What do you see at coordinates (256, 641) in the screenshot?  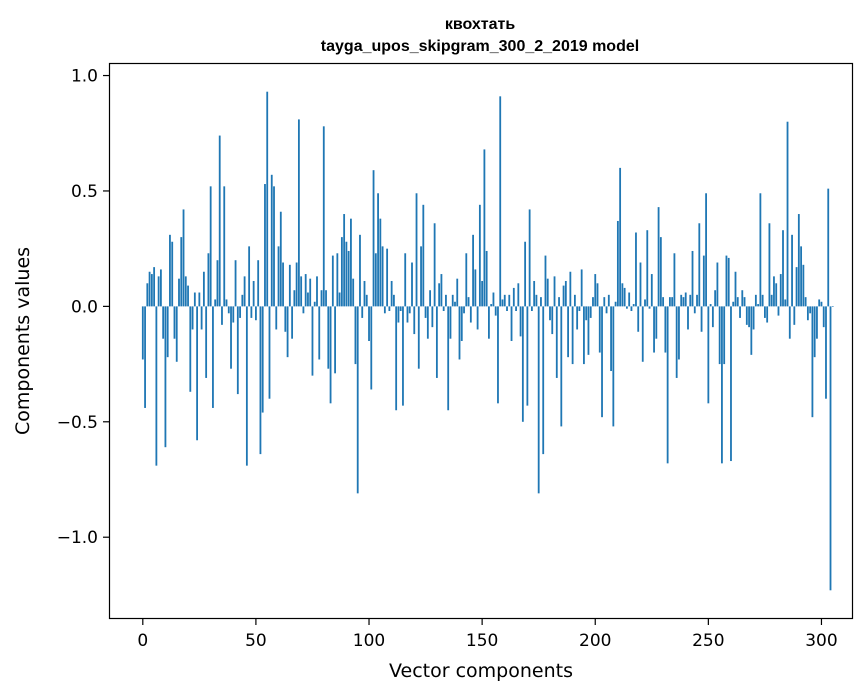 I see `x-tick-label: 50` at bounding box center [256, 641].